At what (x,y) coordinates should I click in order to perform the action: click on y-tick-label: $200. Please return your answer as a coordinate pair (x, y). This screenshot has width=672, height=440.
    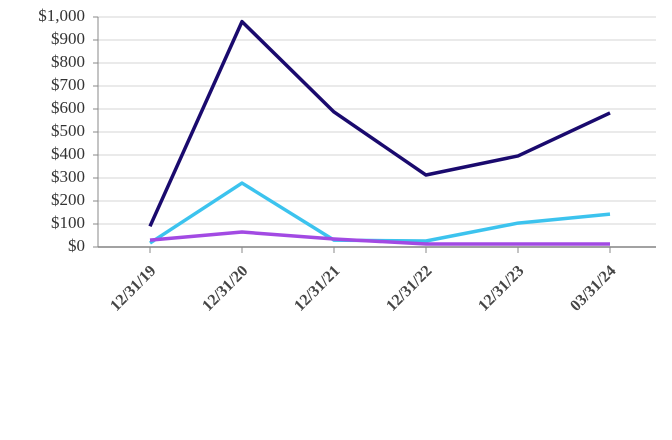
    Looking at the image, I should click on (68, 199).